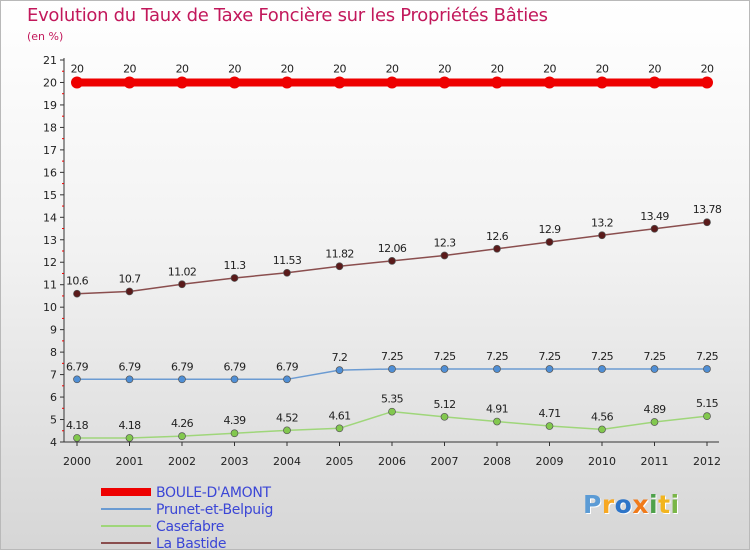  Describe the element at coordinates (50, 195) in the screenshot. I see `y-tick-label: 15` at that location.